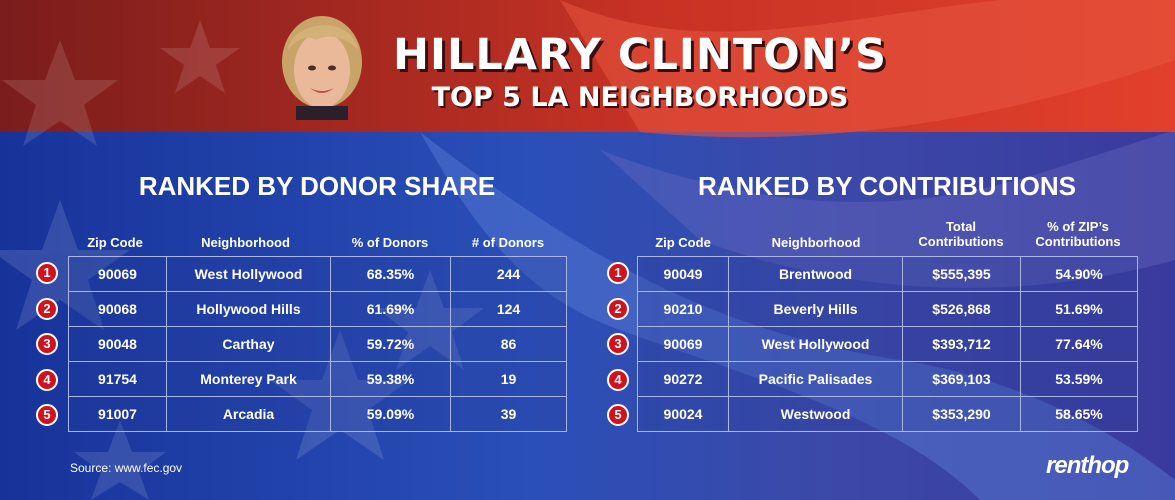  What do you see at coordinates (322, 68) in the screenshot?
I see `portrait-image` at bounding box center [322, 68].